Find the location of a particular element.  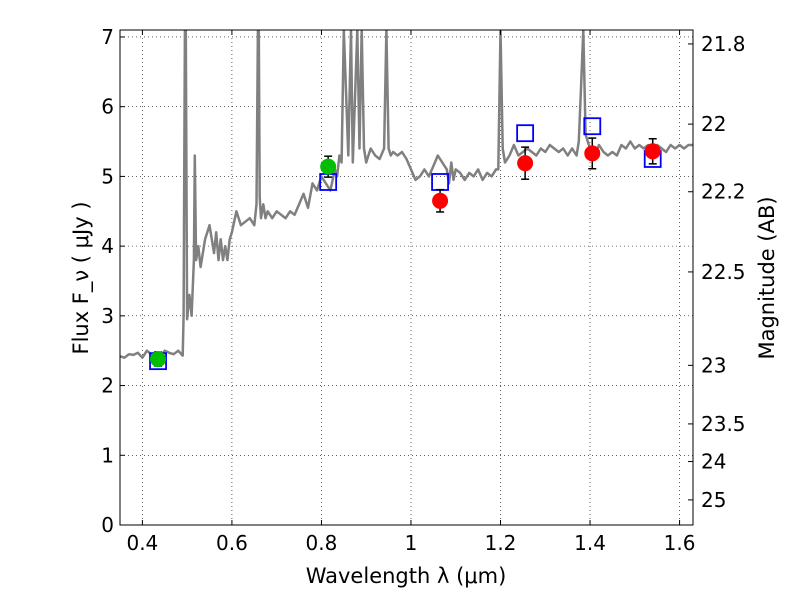

x-tick-label: 1.6 is located at coordinates (680, 543).